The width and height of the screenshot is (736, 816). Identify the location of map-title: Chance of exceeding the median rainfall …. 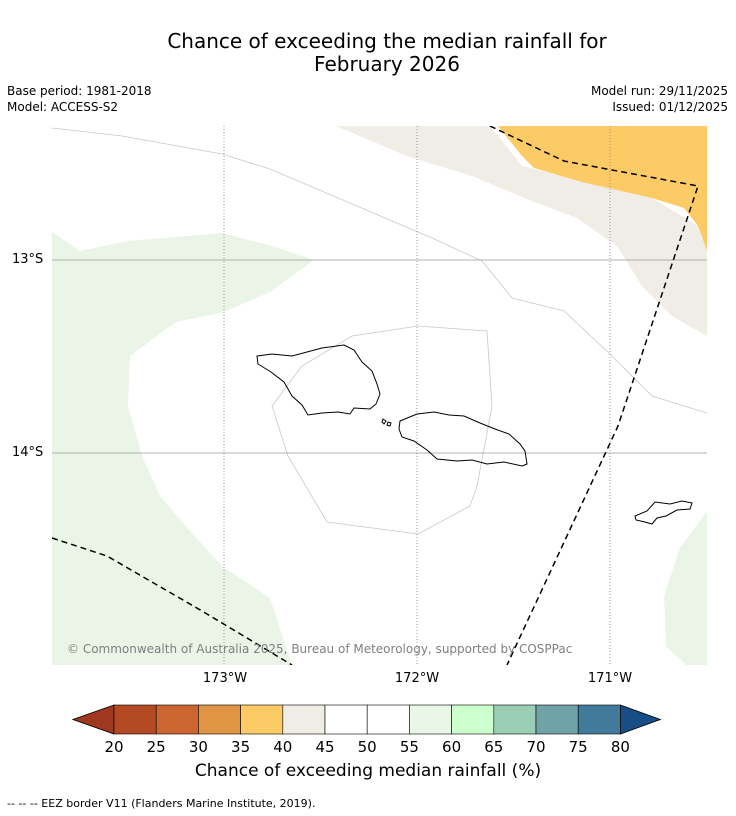
(368, 53).